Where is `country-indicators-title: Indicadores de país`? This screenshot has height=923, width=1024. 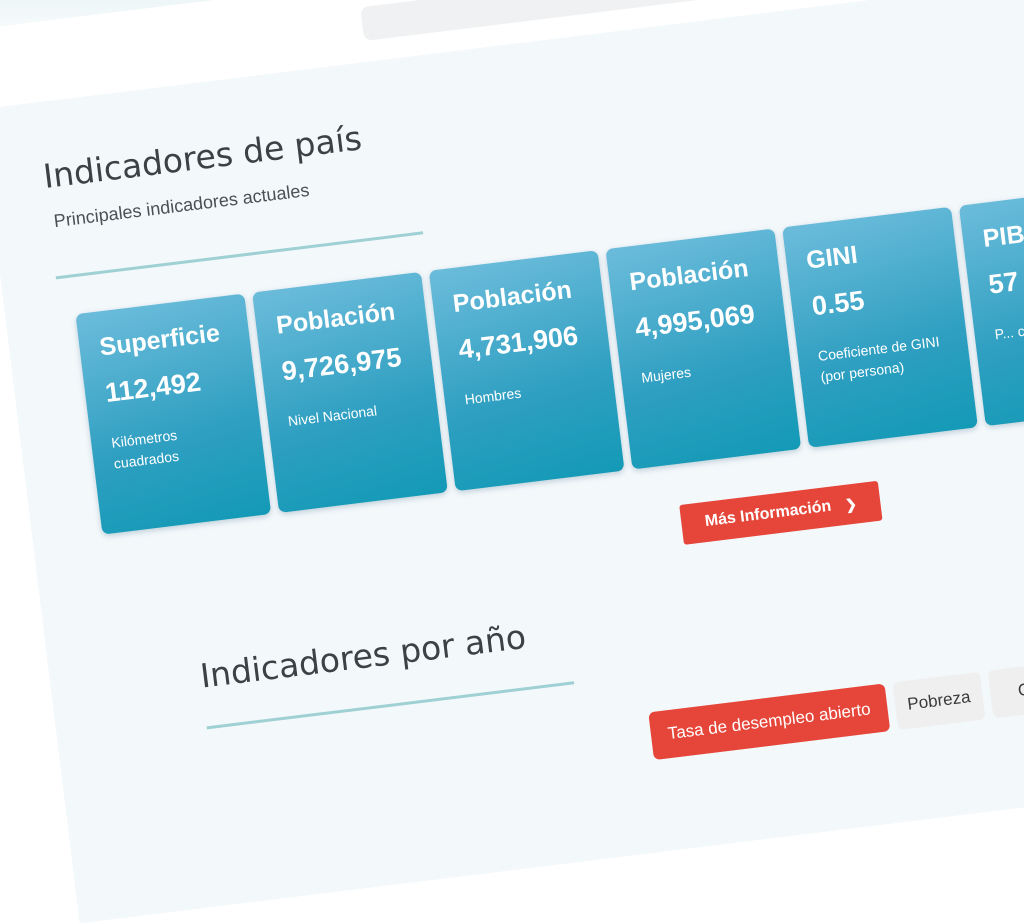 country-indicators-title: Indicadores de país is located at coordinates (202, 157).